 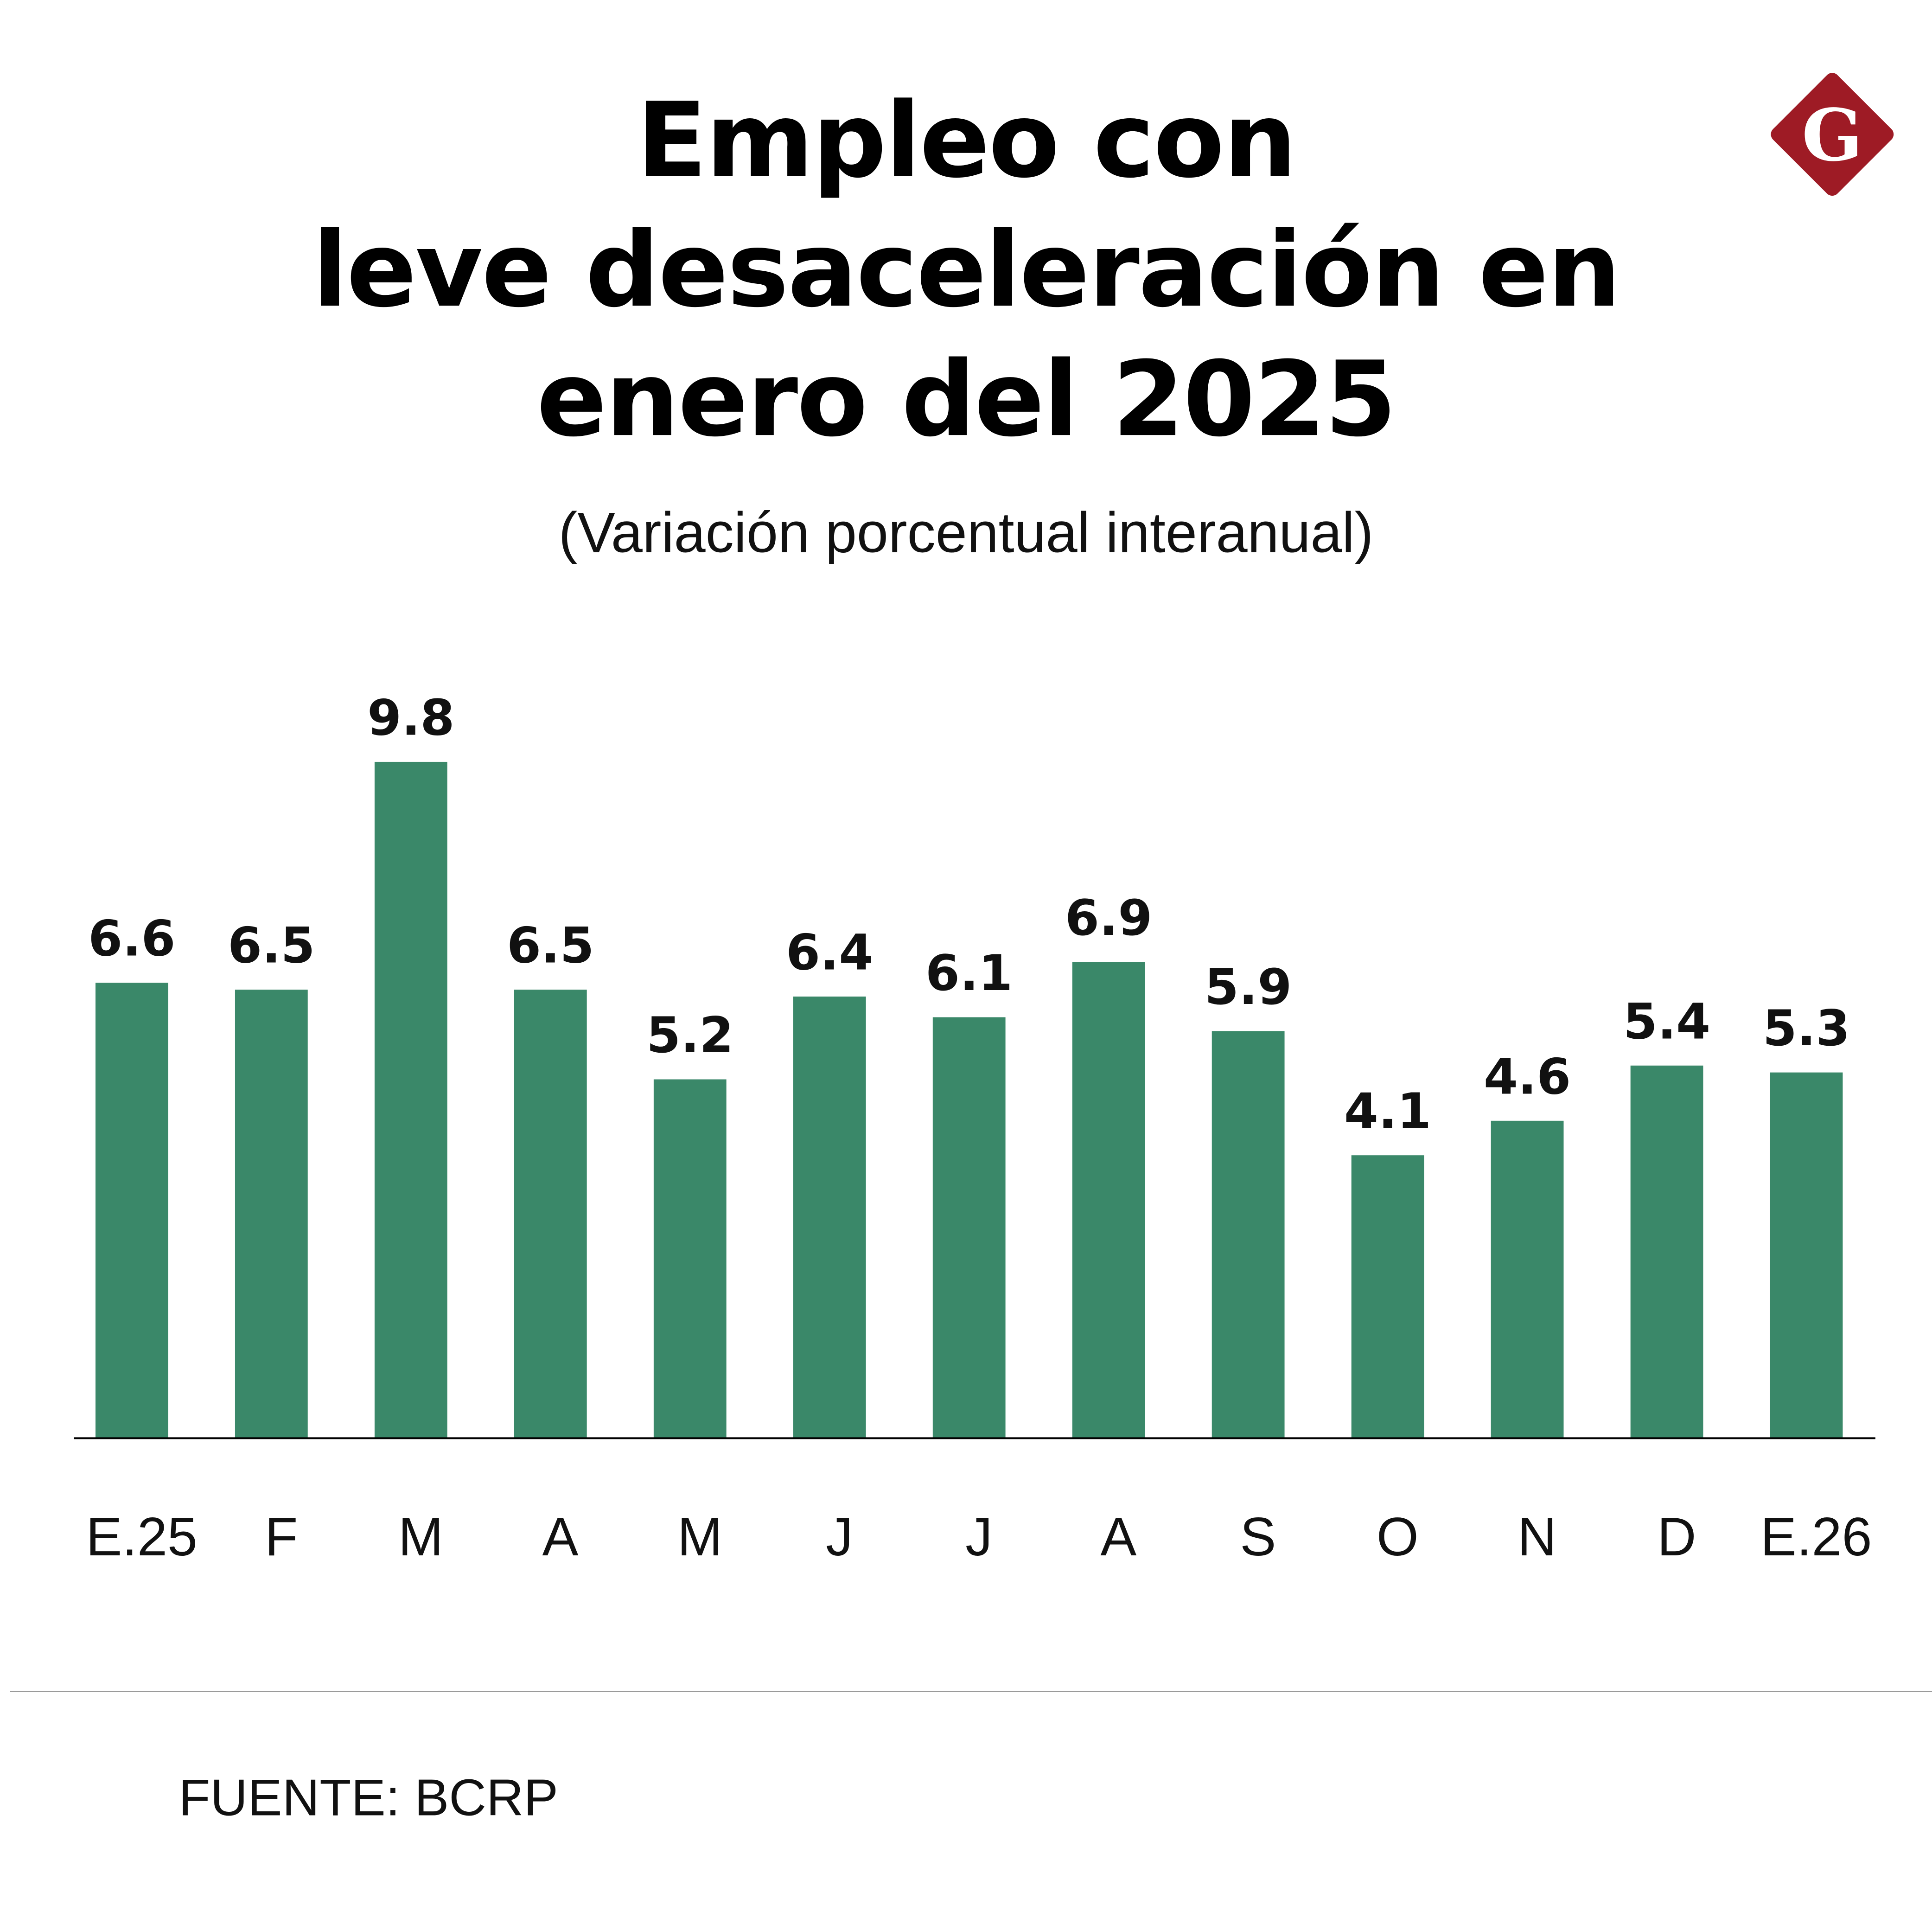 I want to click on x-tick-label: E.25, so click(x=142, y=1536).